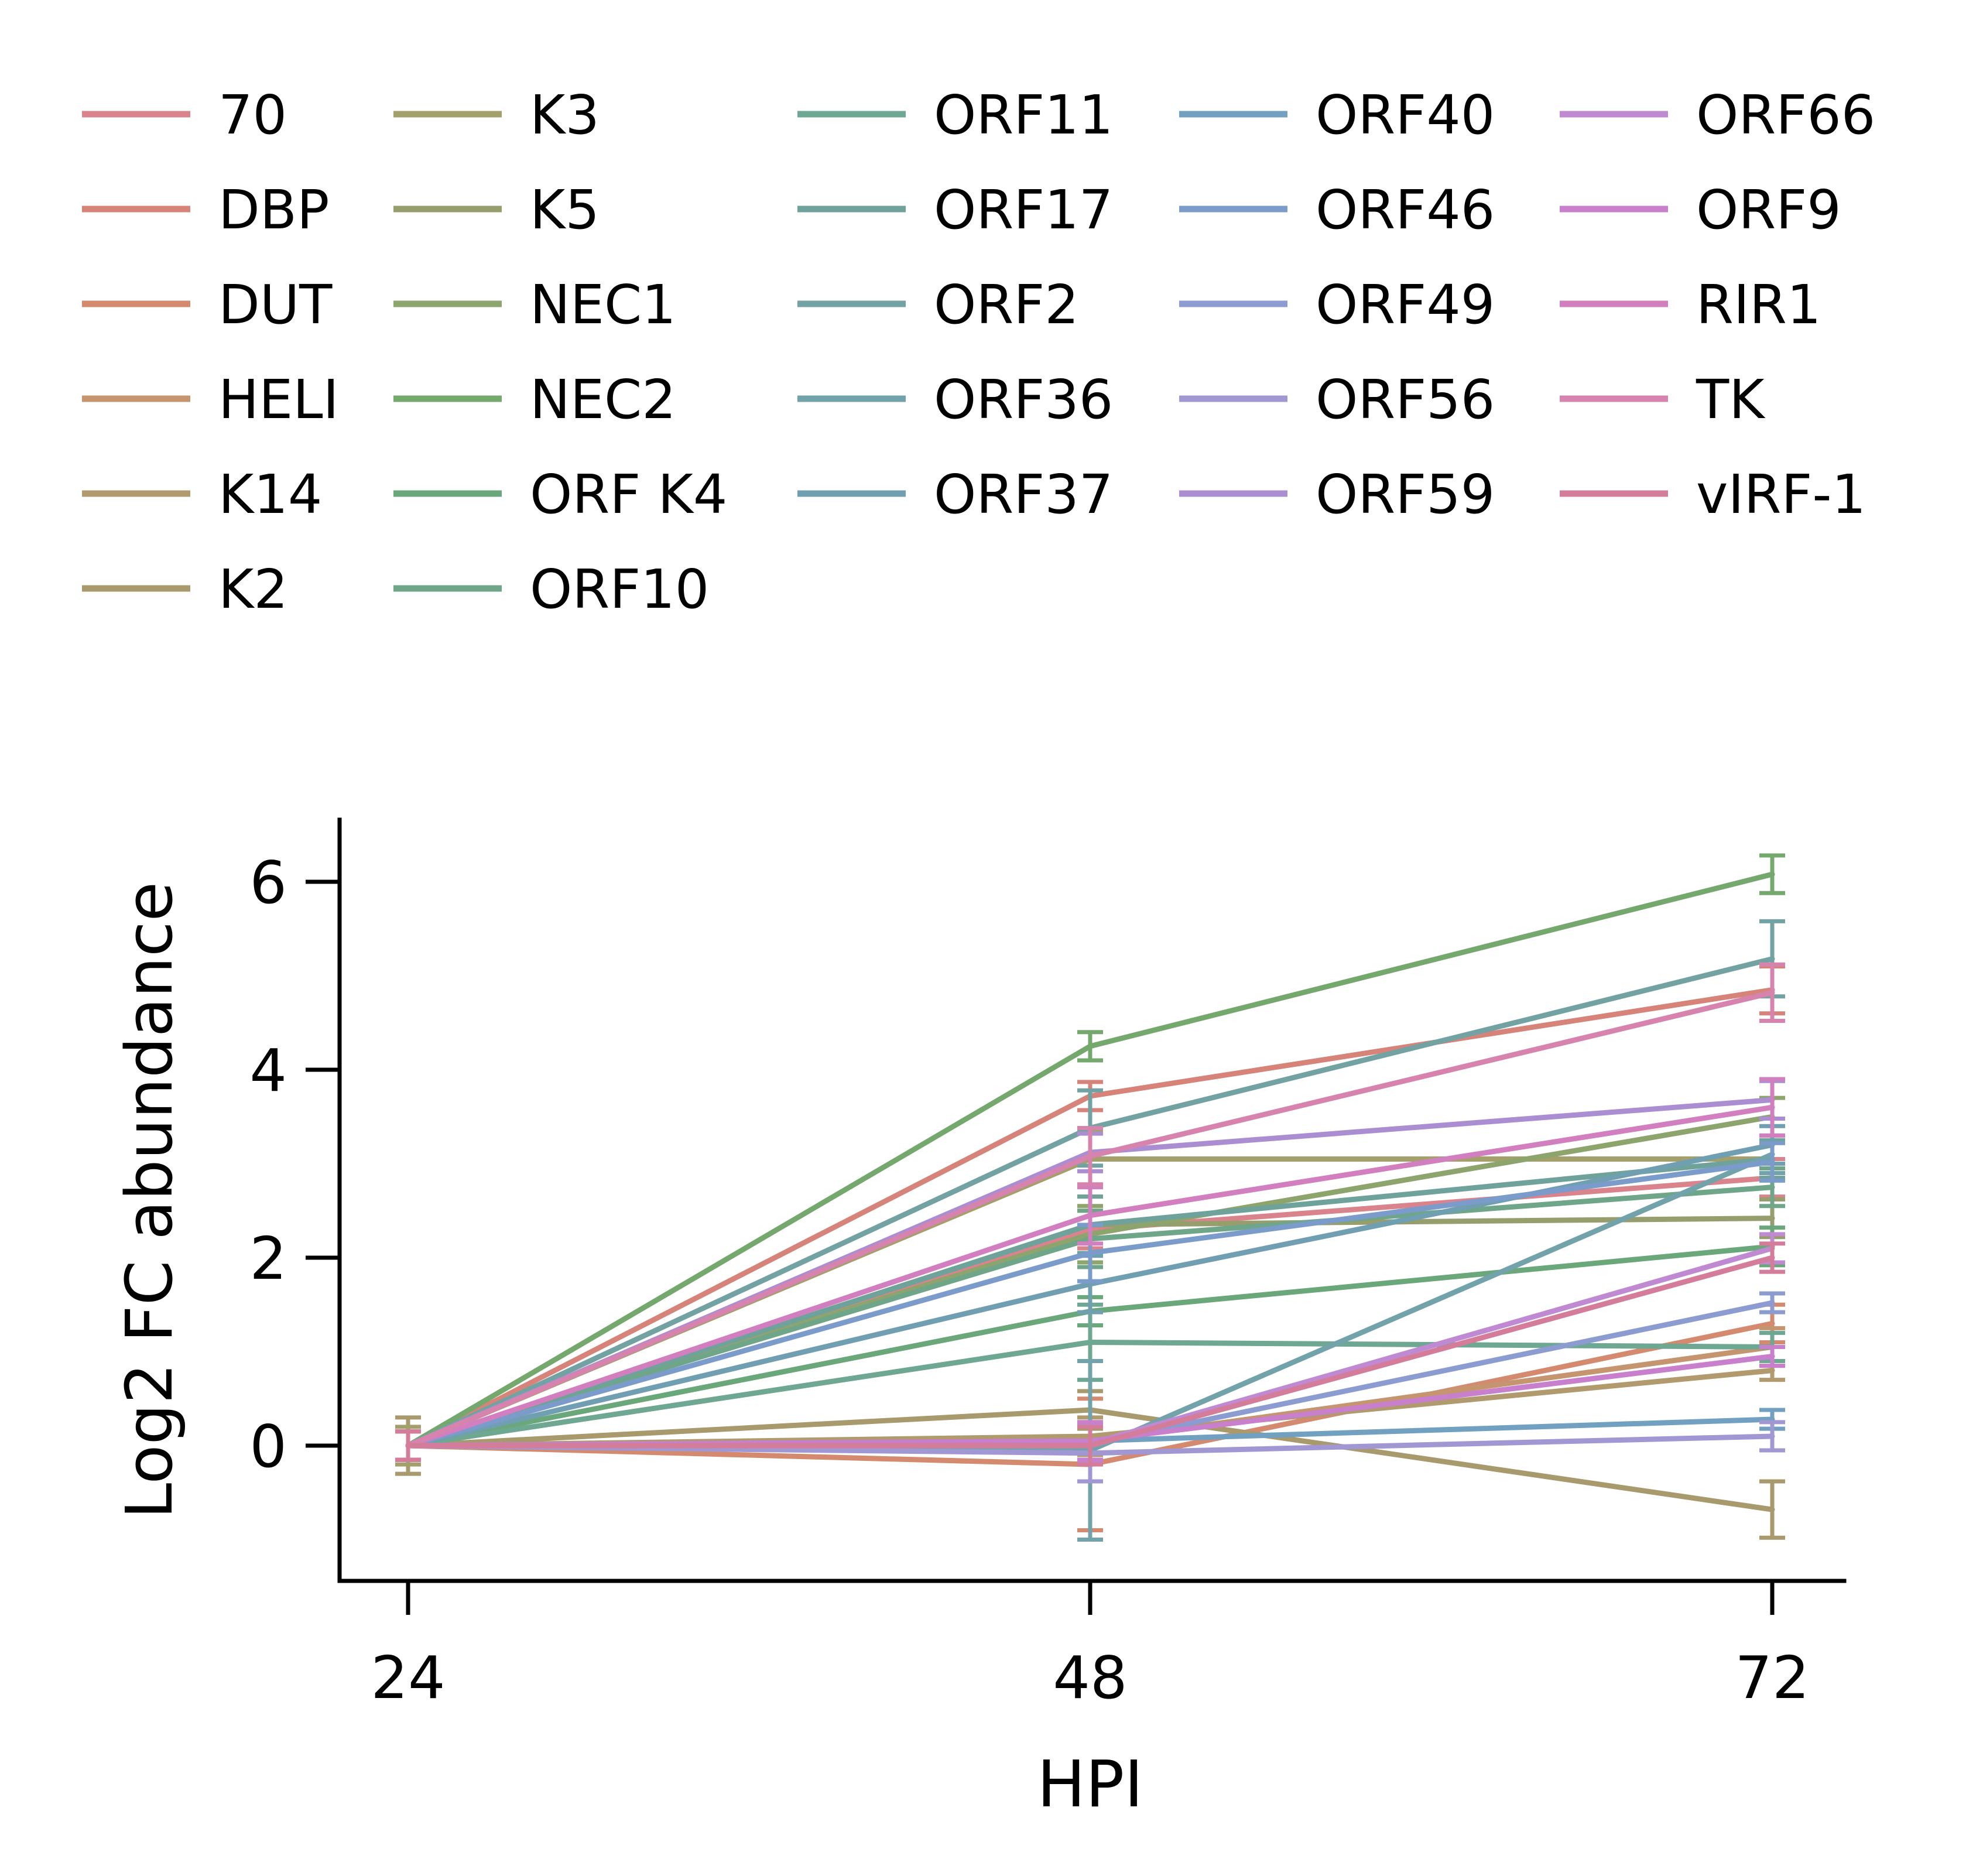  Describe the element at coordinates (1007, 304) in the screenshot. I see `legend-label: ORF2` at that location.